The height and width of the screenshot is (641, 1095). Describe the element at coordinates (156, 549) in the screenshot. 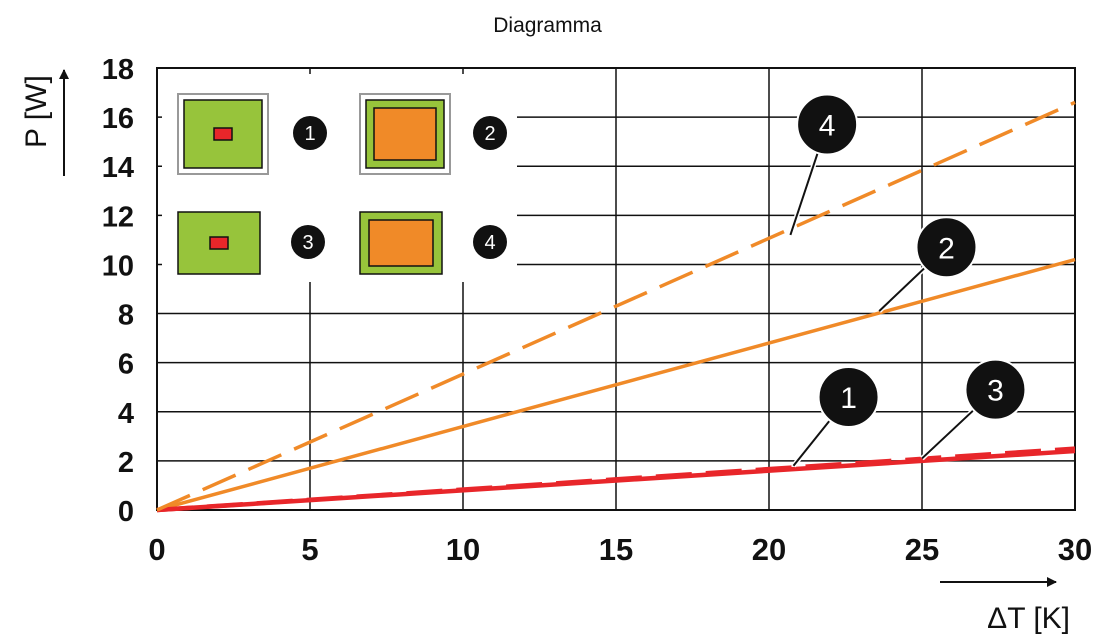

I see `x-tick-label: 0` at that location.